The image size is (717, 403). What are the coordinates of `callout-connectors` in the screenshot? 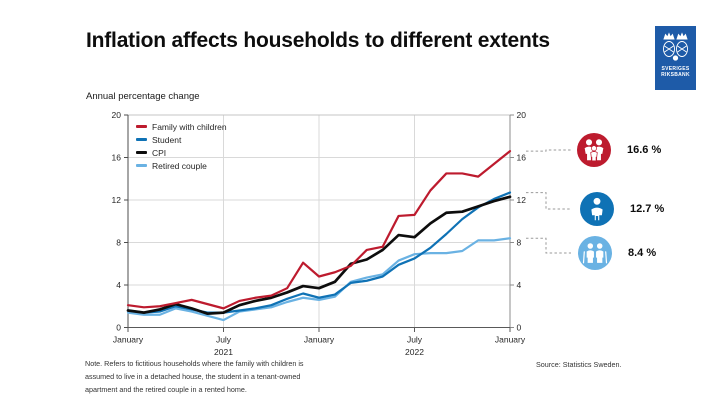 It's located at (548, 201).